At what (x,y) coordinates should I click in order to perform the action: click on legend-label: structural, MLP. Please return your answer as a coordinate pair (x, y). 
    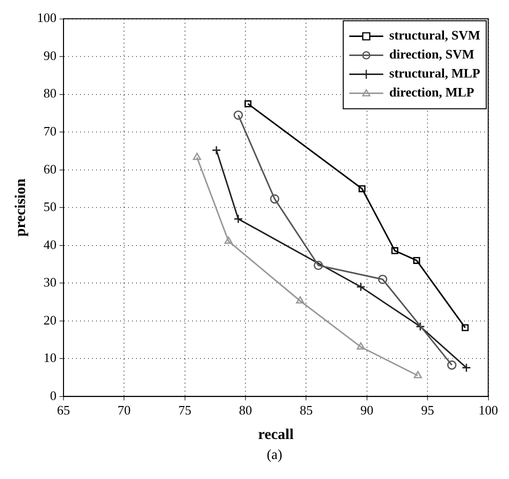
    Looking at the image, I should click on (434, 73).